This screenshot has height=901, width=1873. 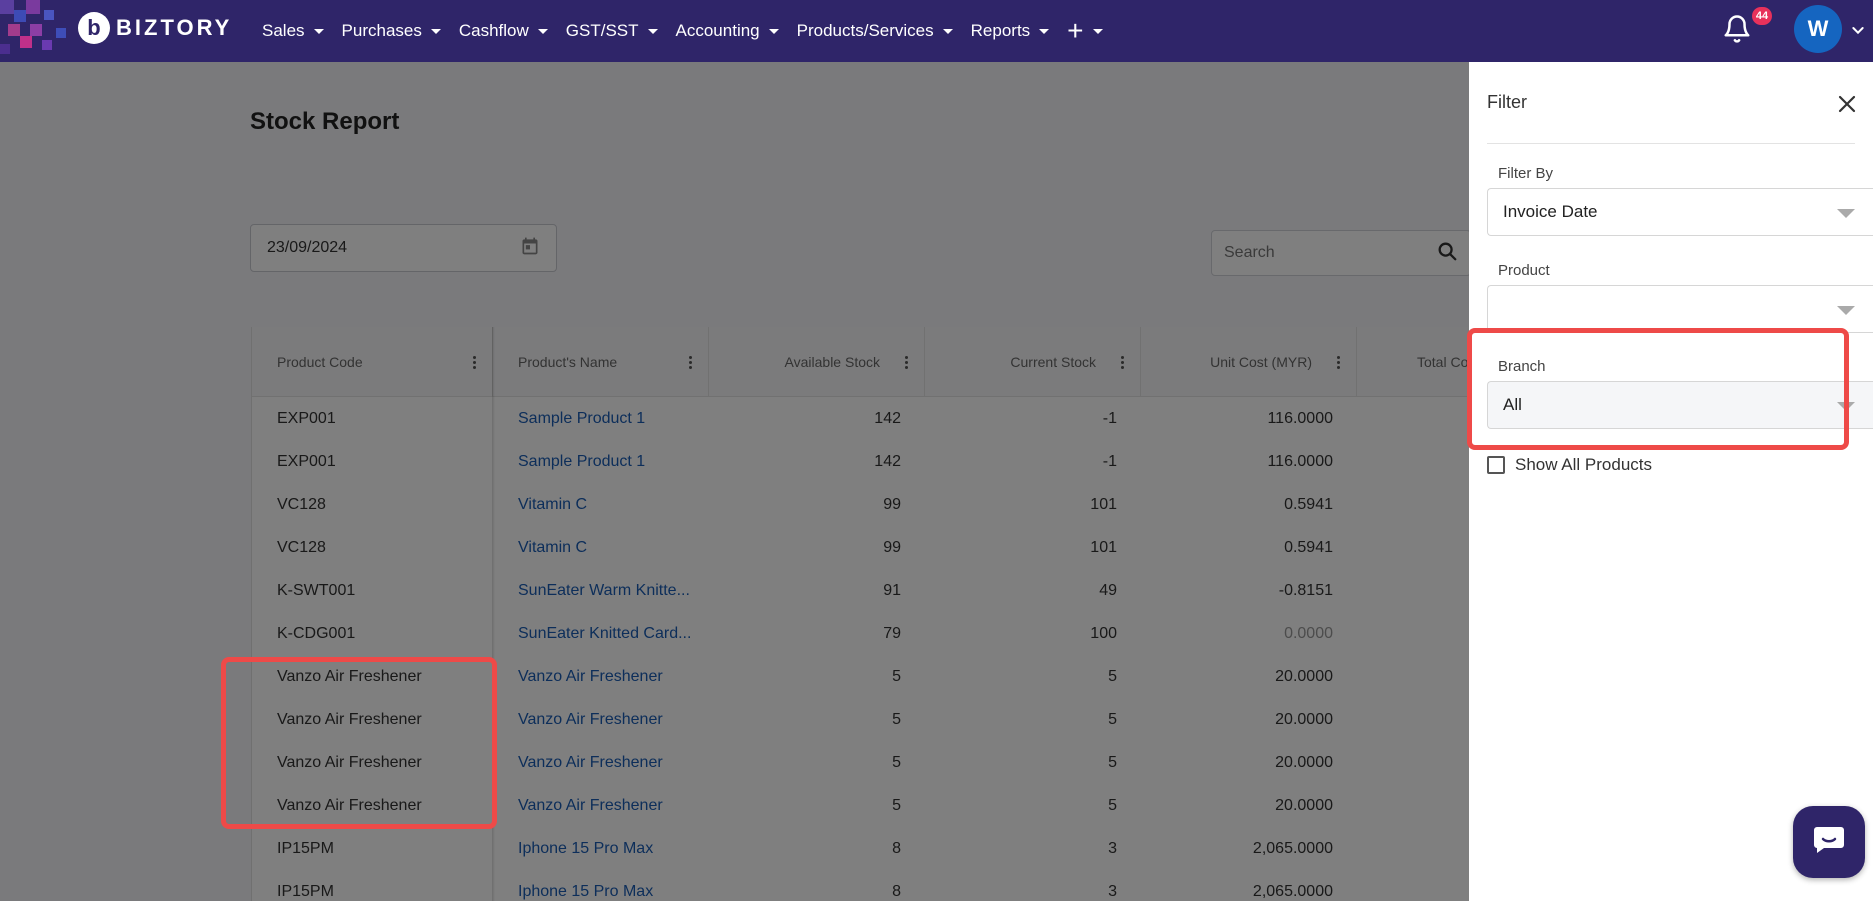 I want to click on nav-gst-sst: GST/SST, so click(x=612, y=31).